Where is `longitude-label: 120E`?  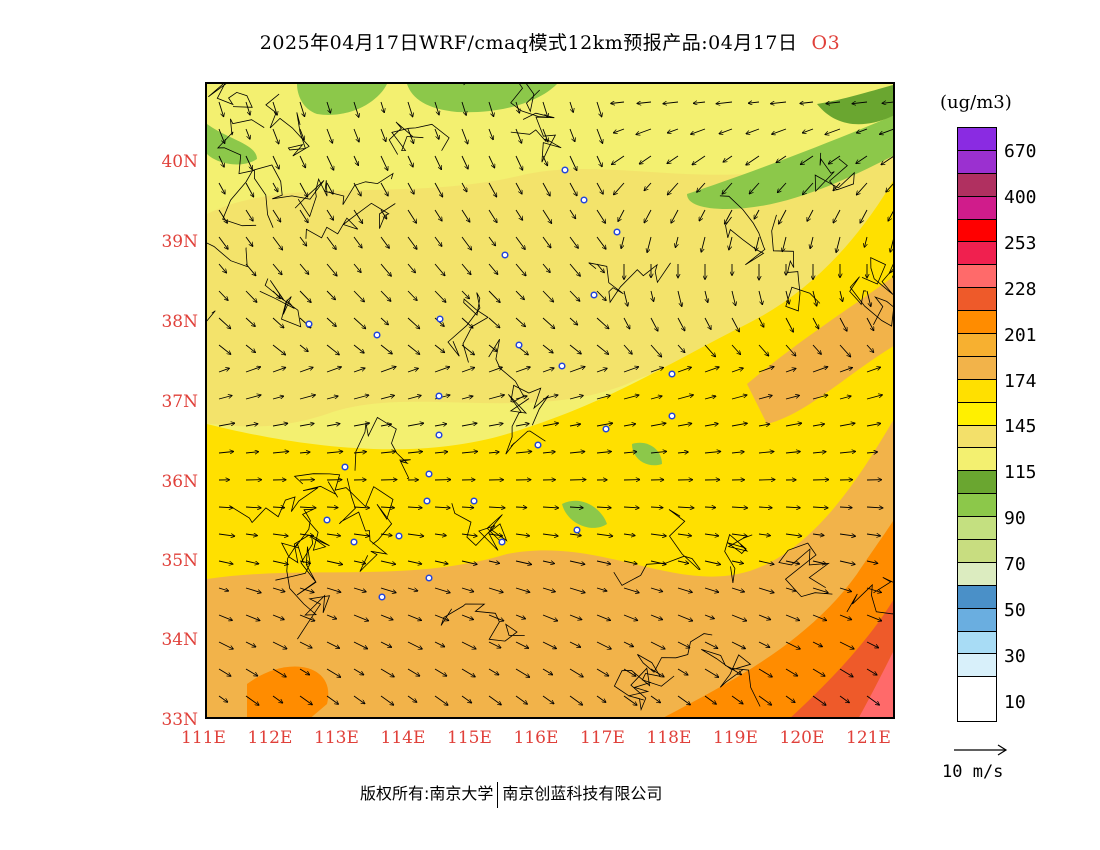 longitude-label: 120E is located at coordinates (802, 738).